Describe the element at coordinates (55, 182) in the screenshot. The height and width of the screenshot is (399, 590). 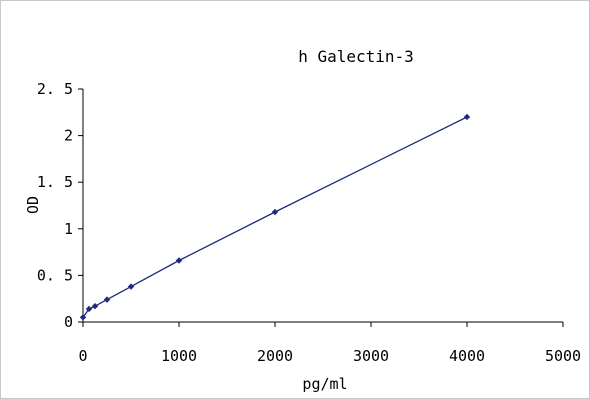
I see `y-tick-label: 1. 5` at that location.